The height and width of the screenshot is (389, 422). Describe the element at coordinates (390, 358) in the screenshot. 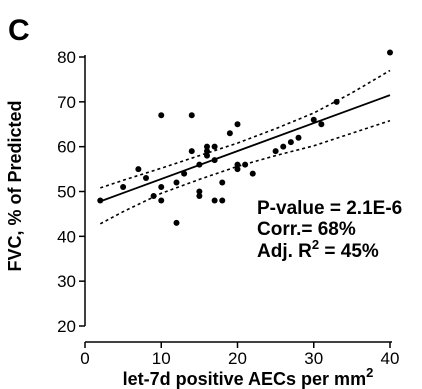

I see `x-tick-label: 40` at that location.